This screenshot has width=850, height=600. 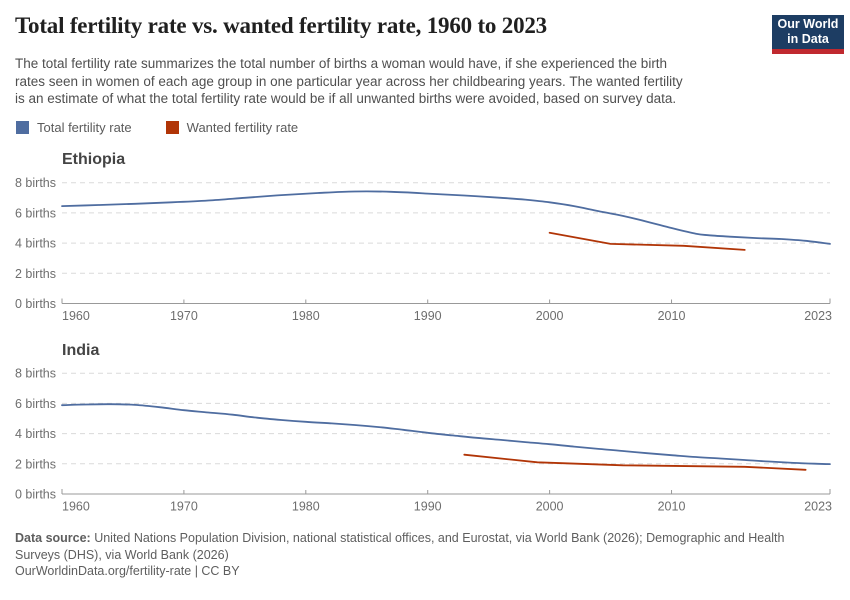 What do you see at coordinates (122, 555) in the screenshot?
I see `data-source-line2: Surveys (DHS), via World Bank (2026)` at bounding box center [122, 555].